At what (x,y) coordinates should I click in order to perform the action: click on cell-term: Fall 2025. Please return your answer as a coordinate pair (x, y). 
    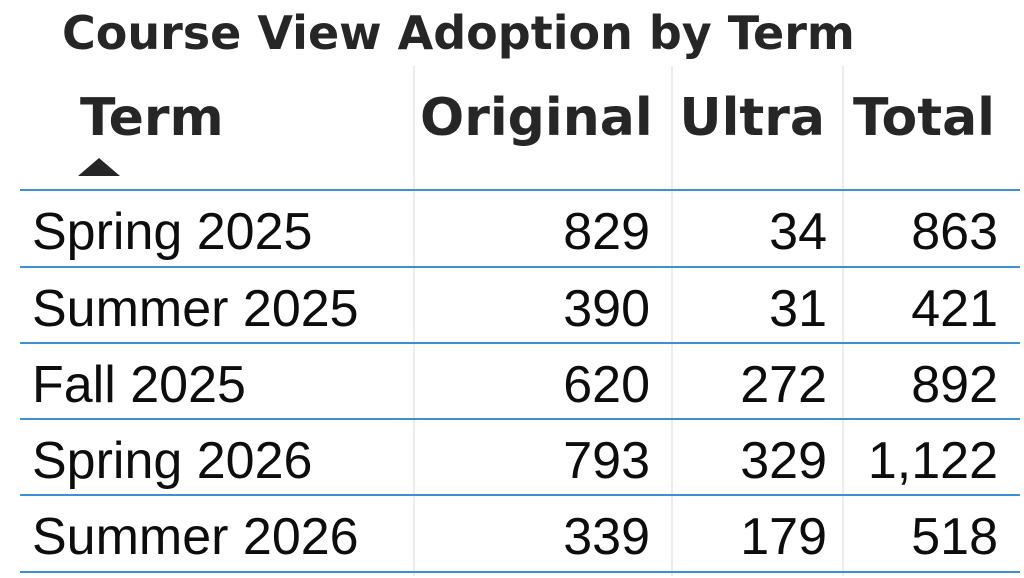
    Looking at the image, I should click on (139, 385).